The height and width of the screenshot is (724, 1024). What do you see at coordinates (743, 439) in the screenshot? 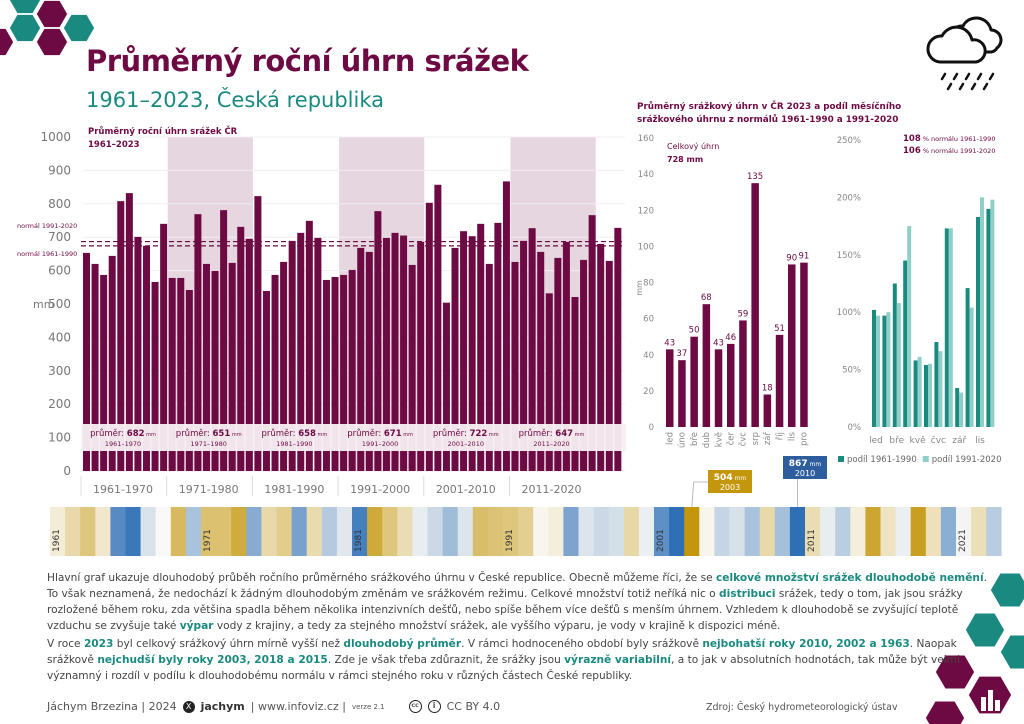
I see `x-tick-label: čvc` at bounding box center [743, 439].